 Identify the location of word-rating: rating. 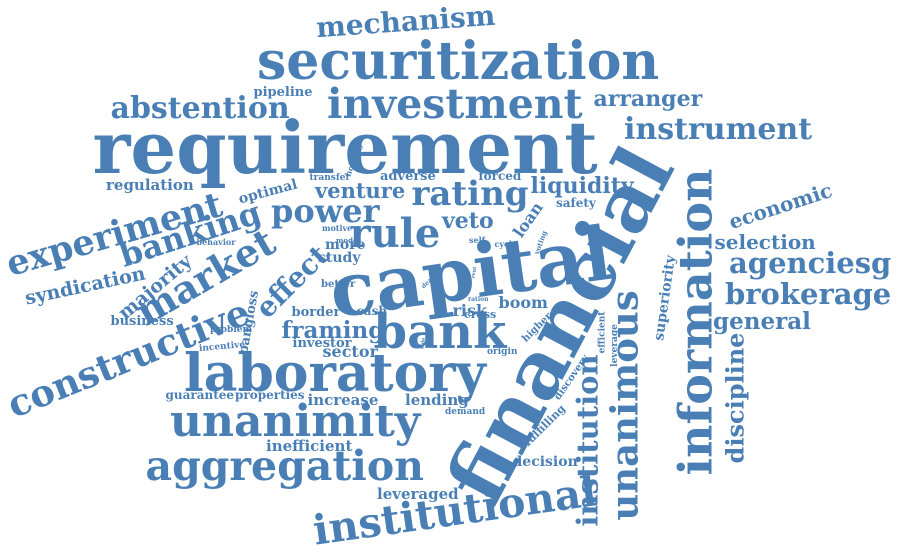
(470, 194).